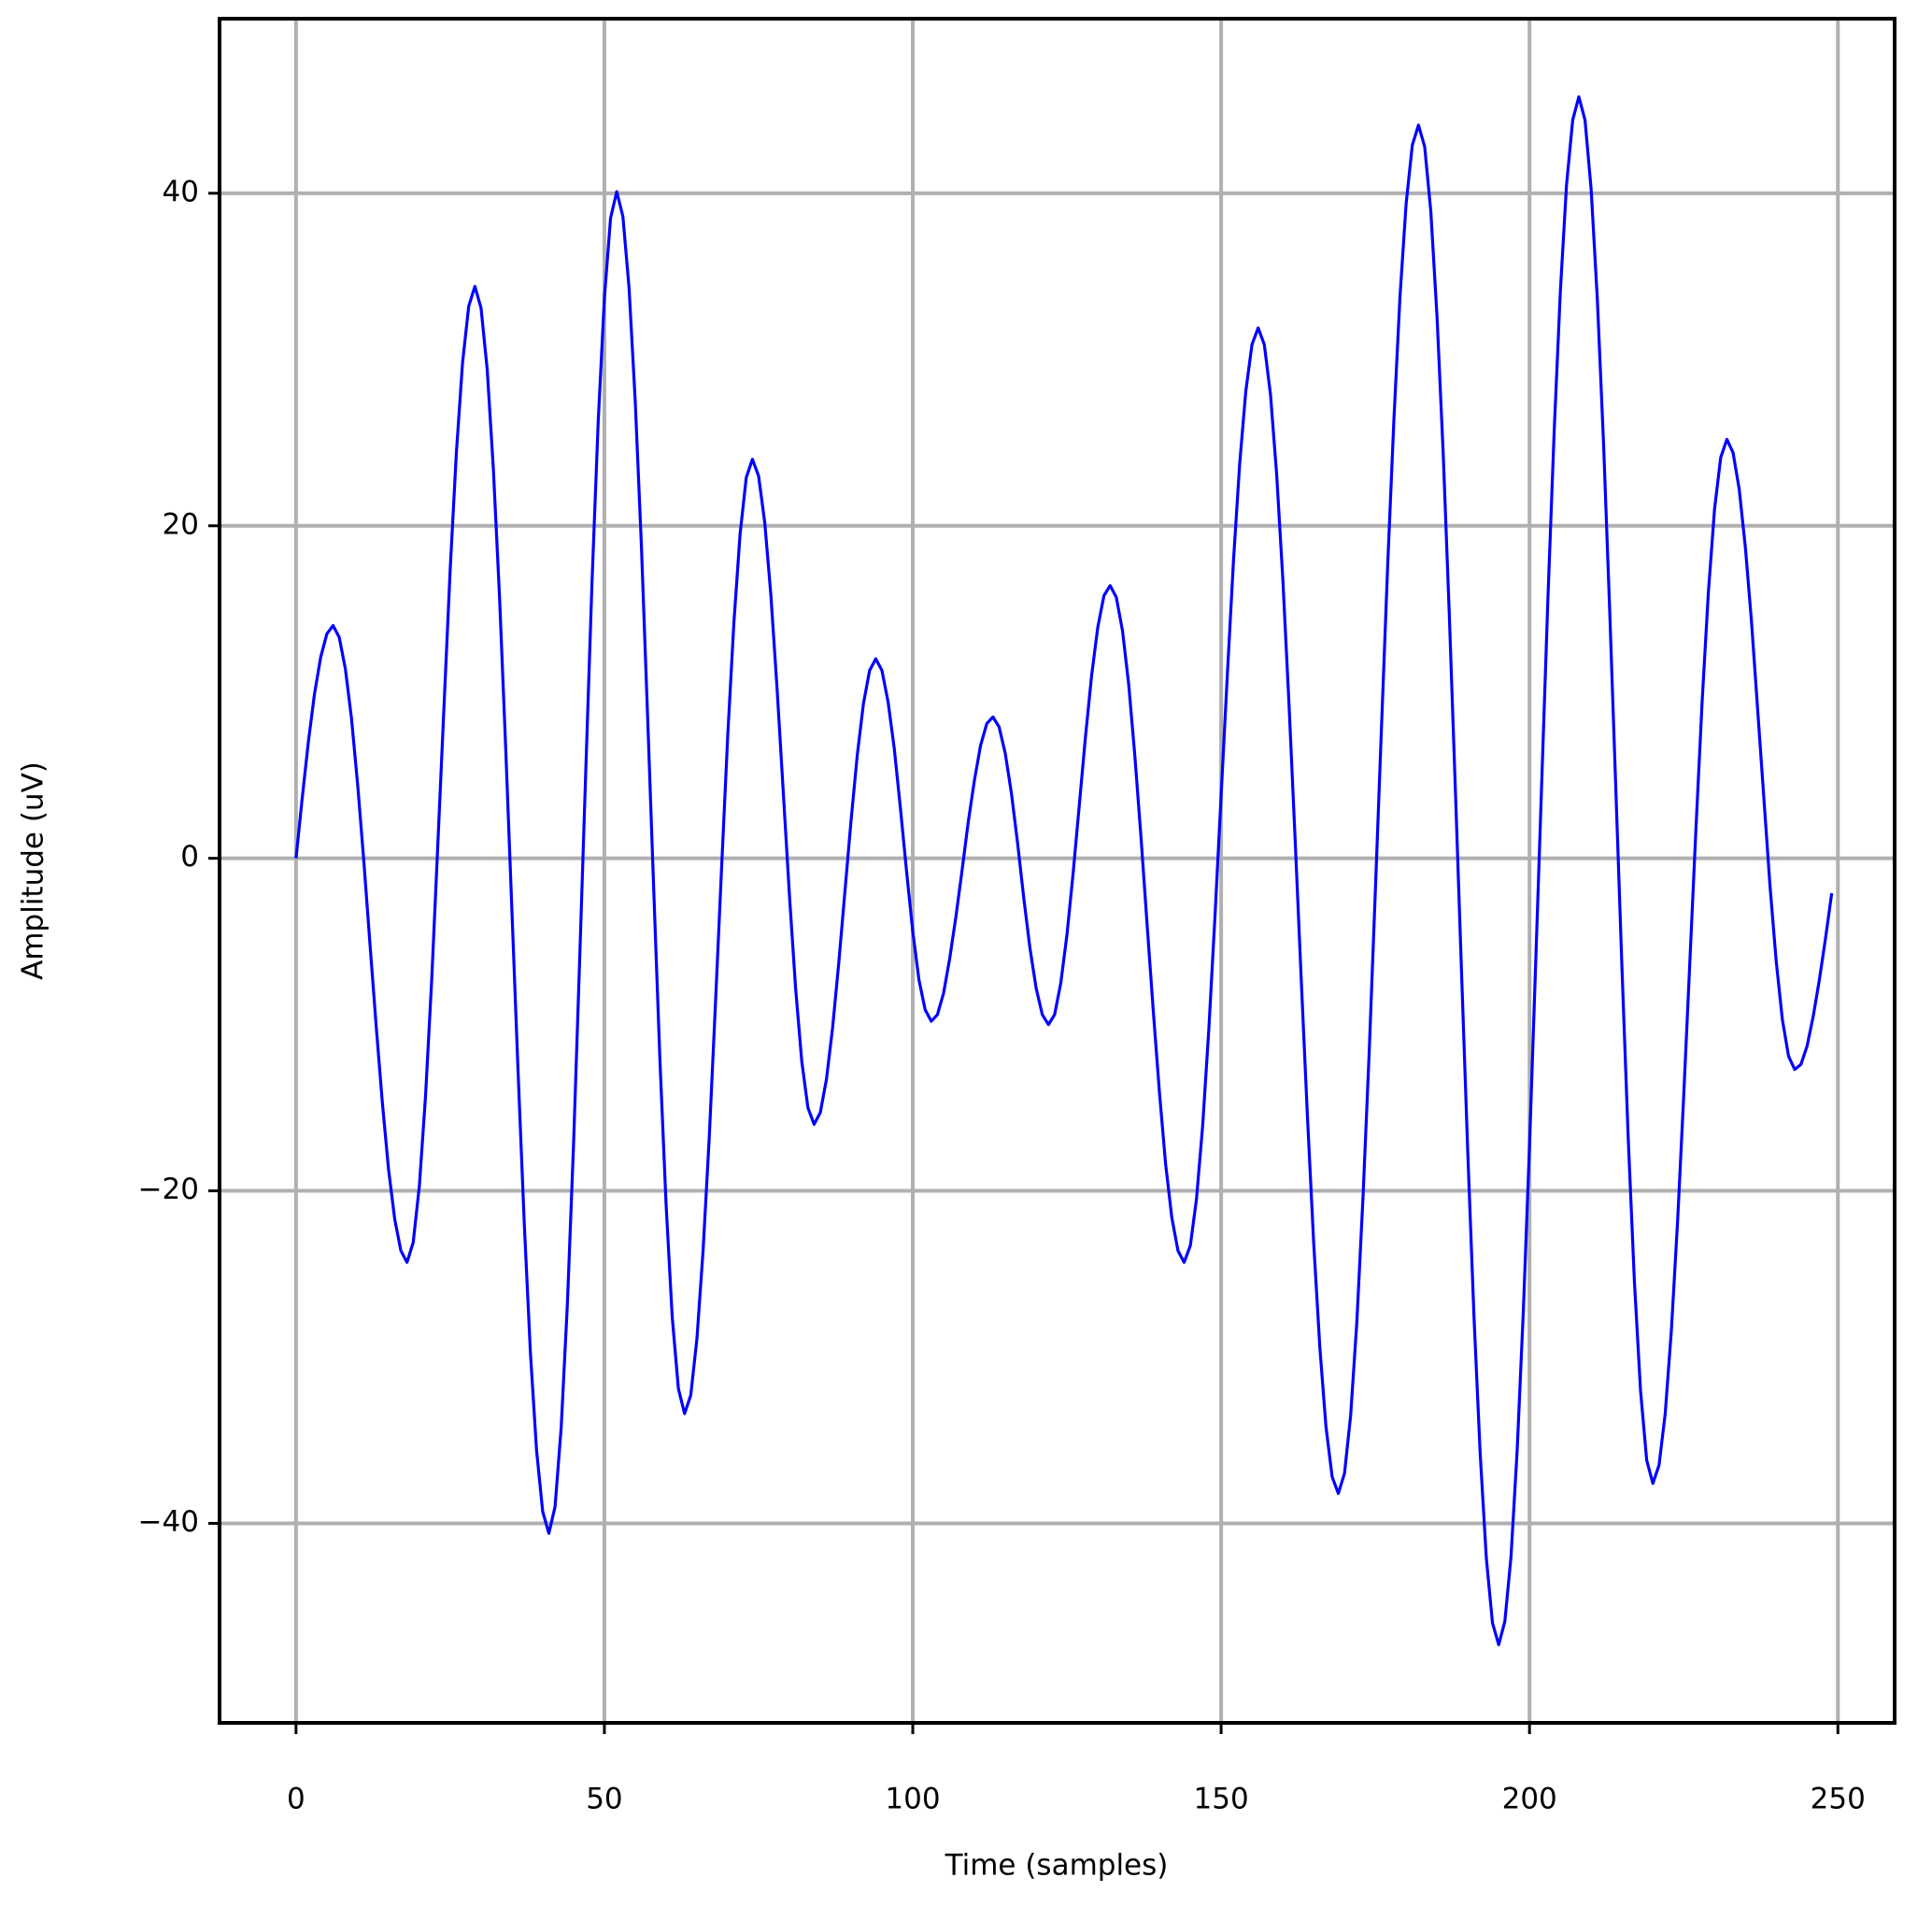 The image size is (1932, 1906). Describe the element at coordinates (296, 1799) in the screenshot. I see `x-tick-label: 0` at that location.